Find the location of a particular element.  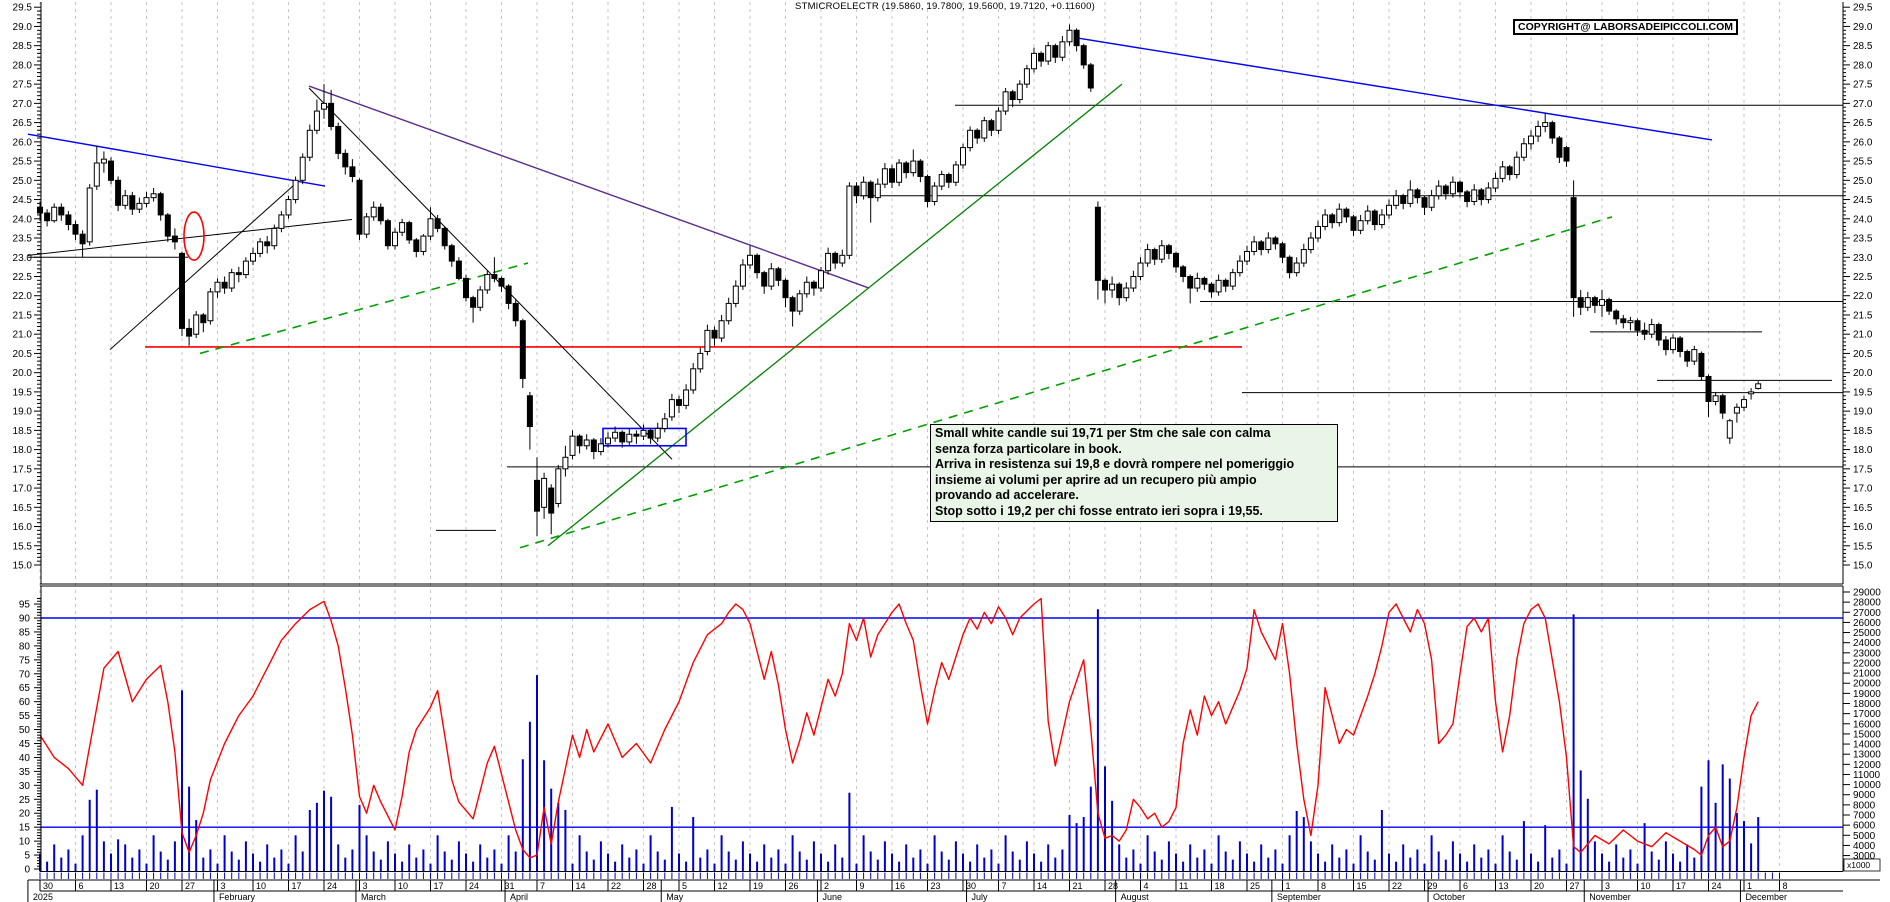

svg-text: 6 is located at coordinates (1465, 886).